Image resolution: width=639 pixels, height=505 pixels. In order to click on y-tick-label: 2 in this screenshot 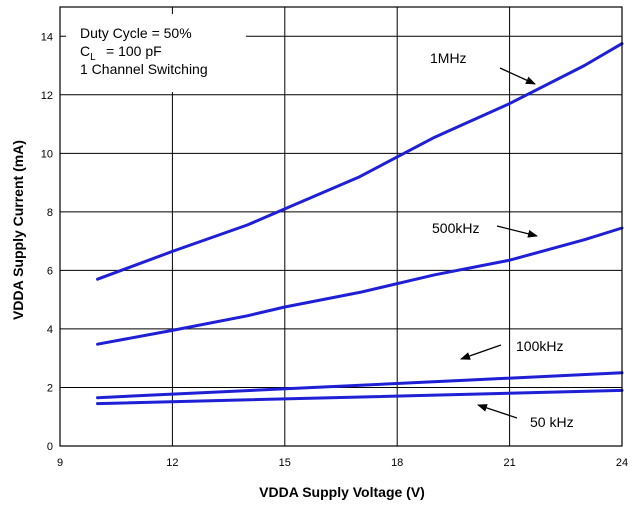, I will do `click(50, 388)`.